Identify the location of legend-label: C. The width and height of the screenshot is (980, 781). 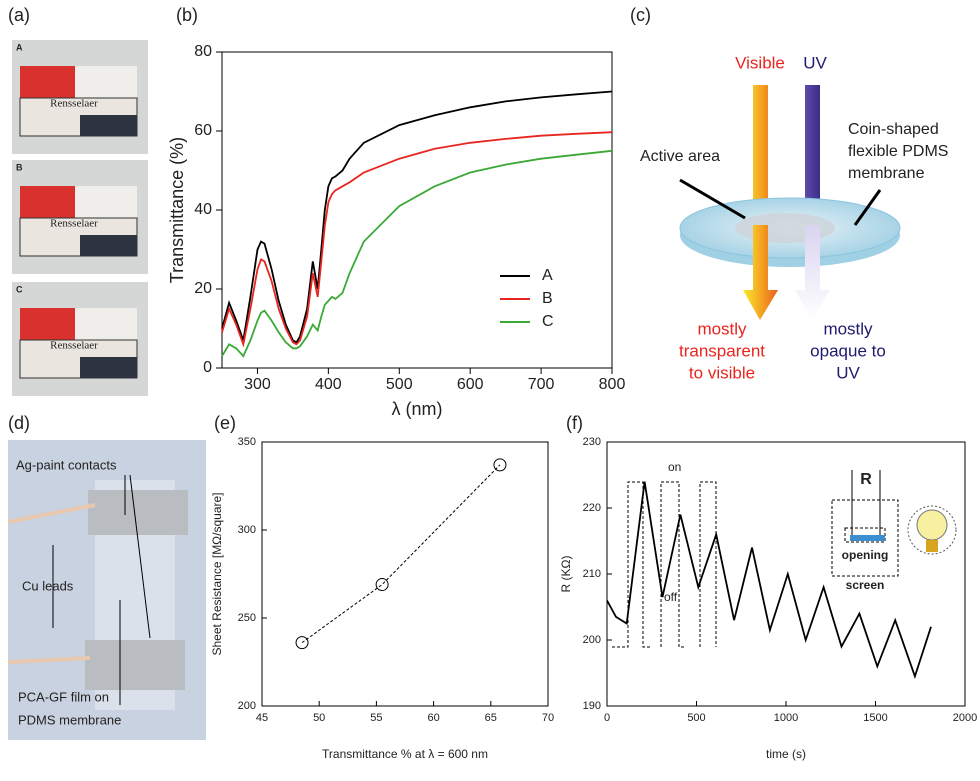
(548, 321).